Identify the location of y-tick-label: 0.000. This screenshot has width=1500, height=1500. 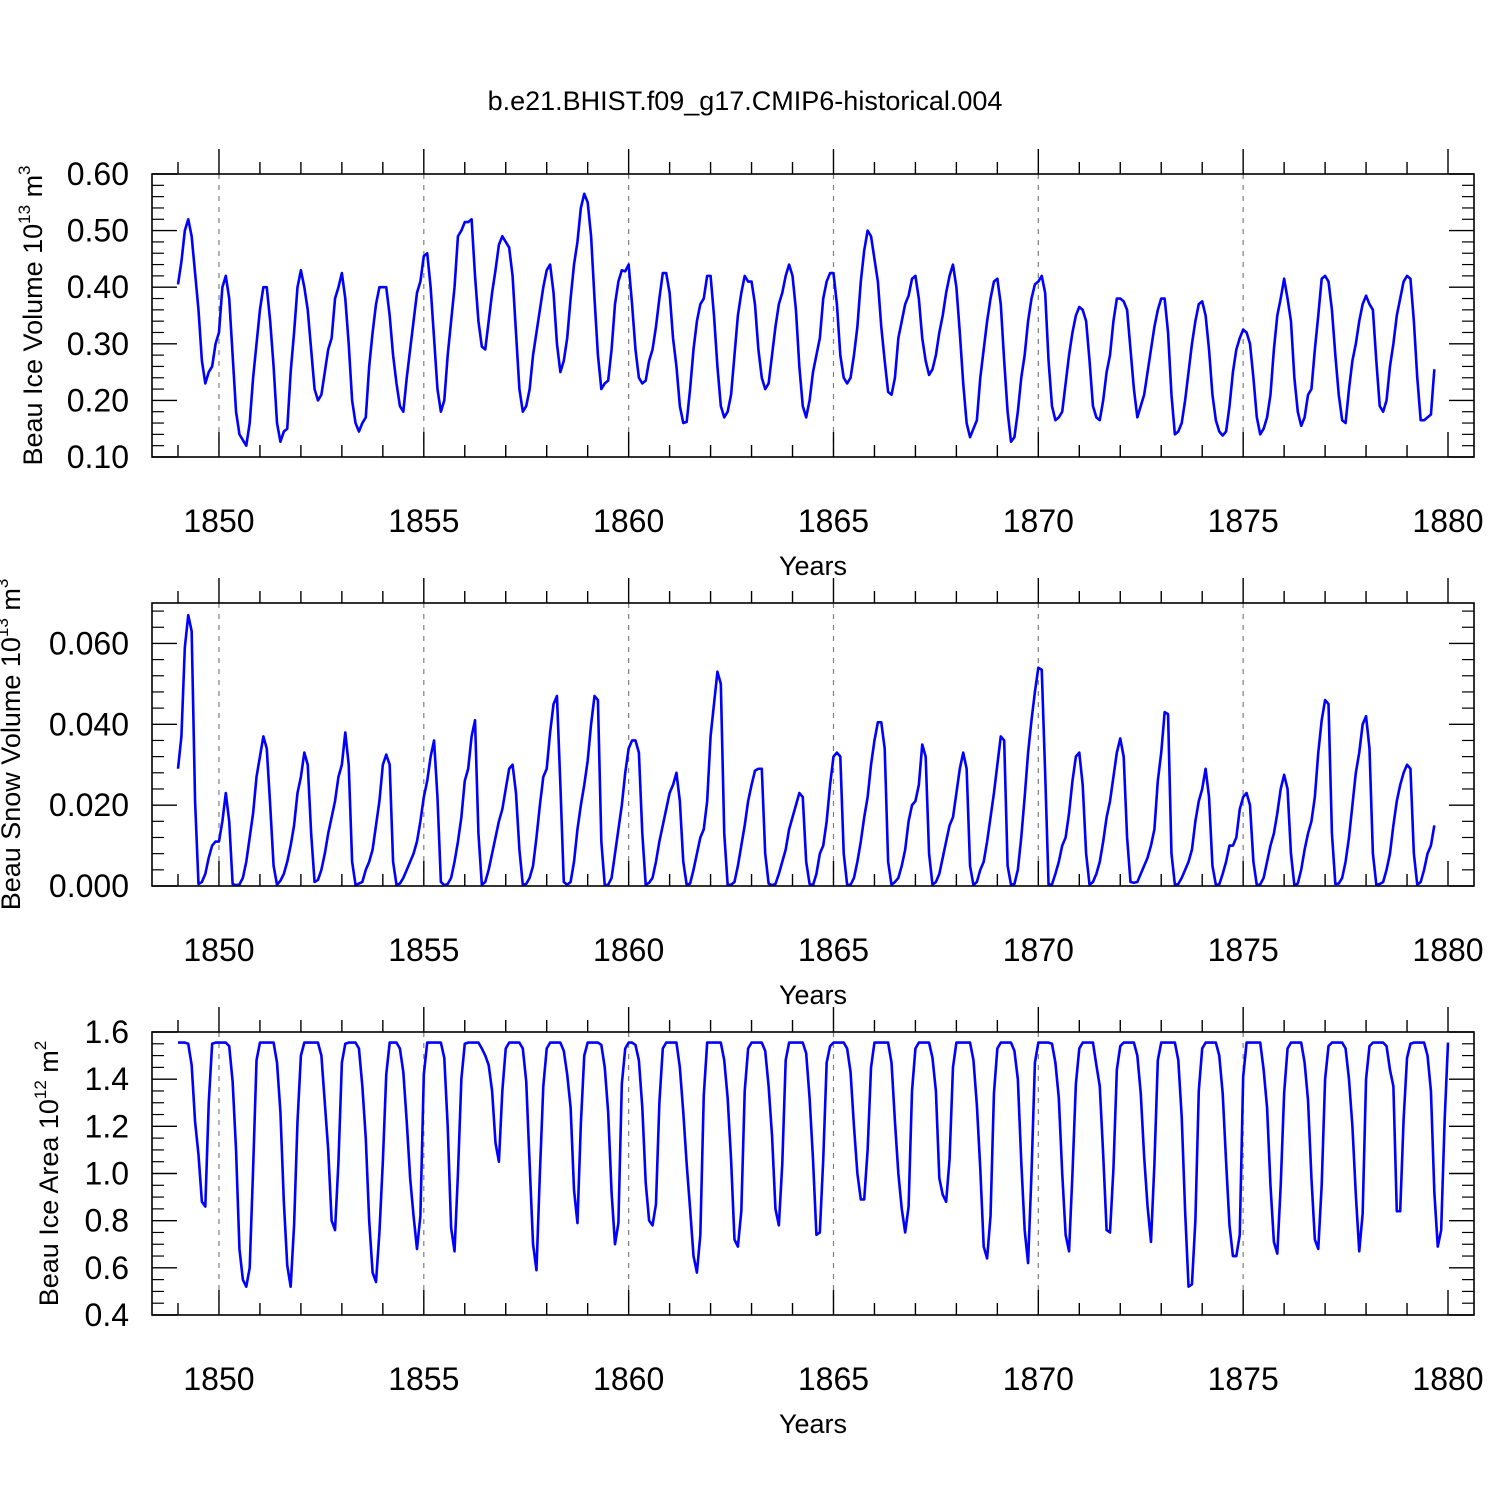
(89, 886).